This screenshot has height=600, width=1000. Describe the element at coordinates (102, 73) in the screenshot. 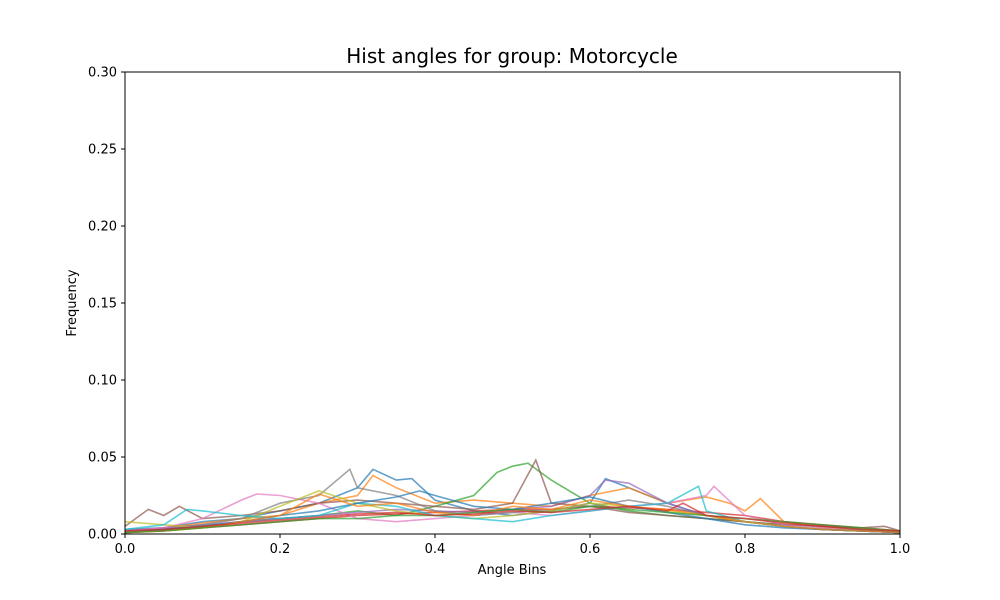

I see `y-tick-label: 0.30` at that location.